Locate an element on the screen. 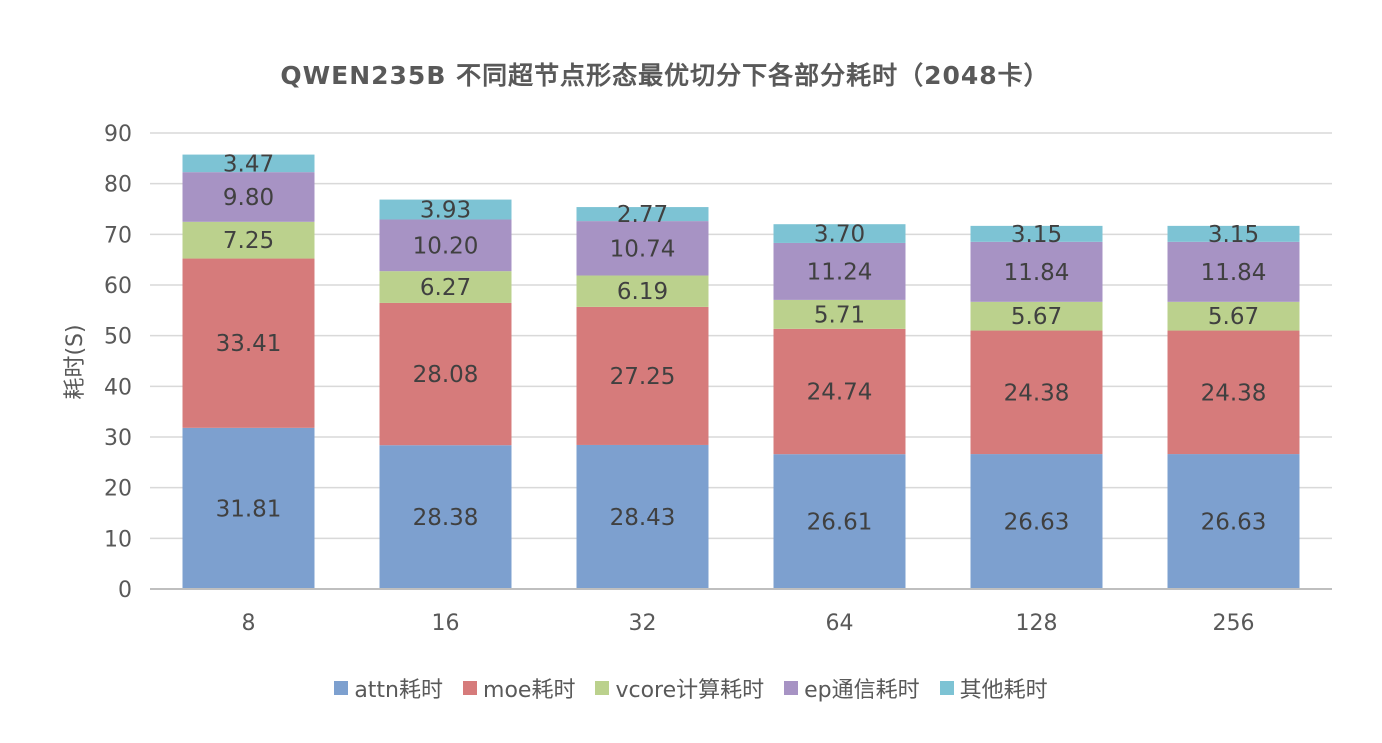 The image size is (1382, 743). y-tick-label: 50 is located at coordinates (118, 337).